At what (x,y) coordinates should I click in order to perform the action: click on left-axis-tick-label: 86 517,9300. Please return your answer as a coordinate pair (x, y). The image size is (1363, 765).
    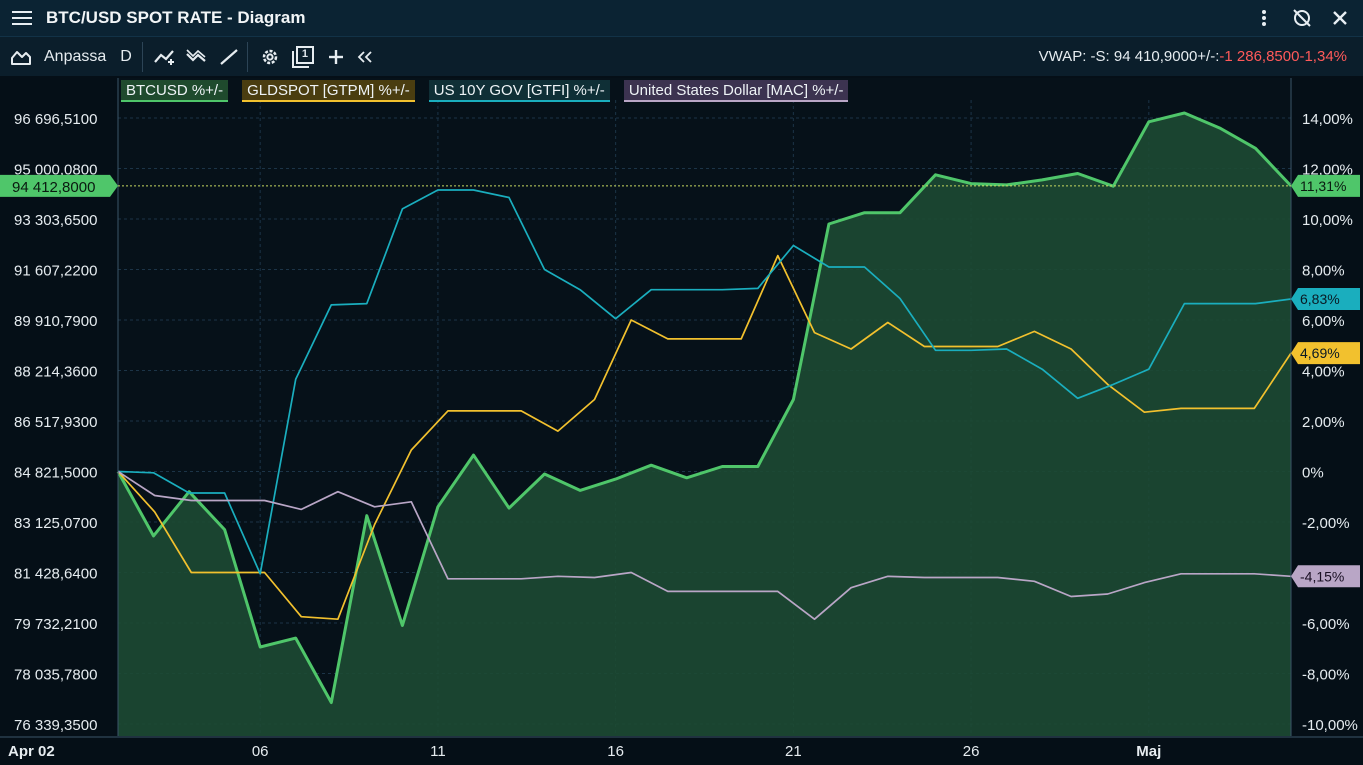
    Looking at the image, I should click on (55, 422).